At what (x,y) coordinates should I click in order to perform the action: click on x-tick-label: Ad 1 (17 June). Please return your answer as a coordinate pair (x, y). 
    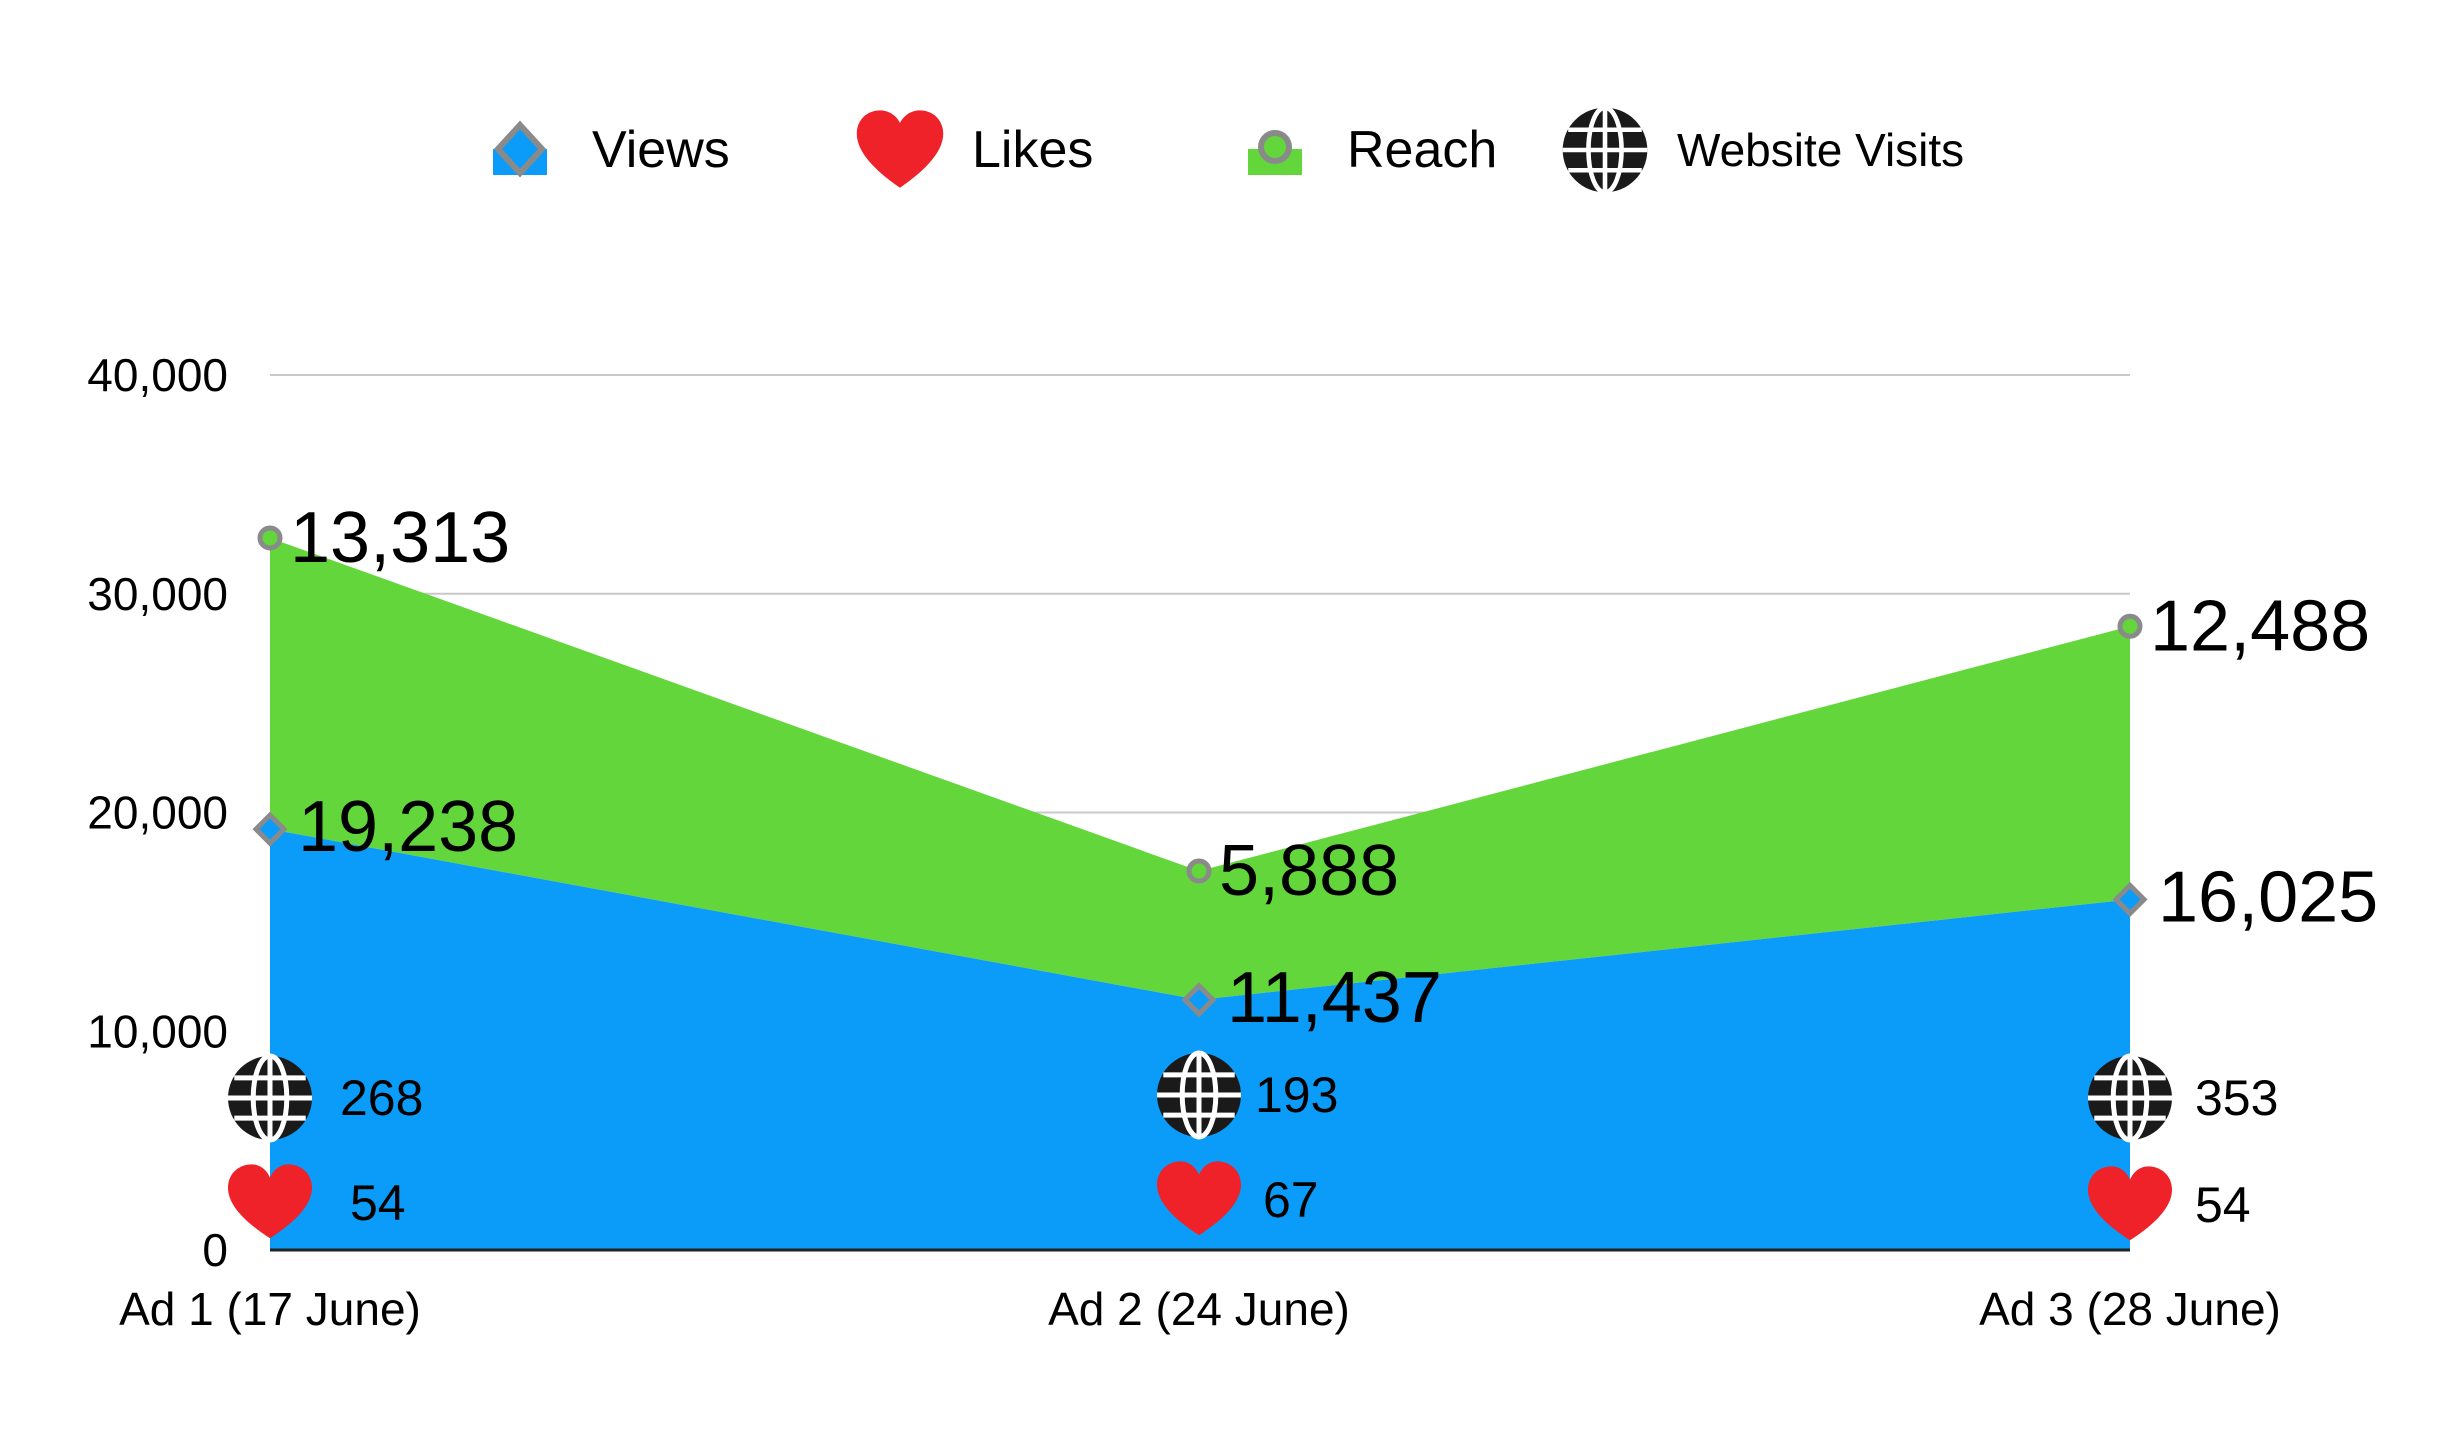
    Looking at the image, I should click on (270, 1309).